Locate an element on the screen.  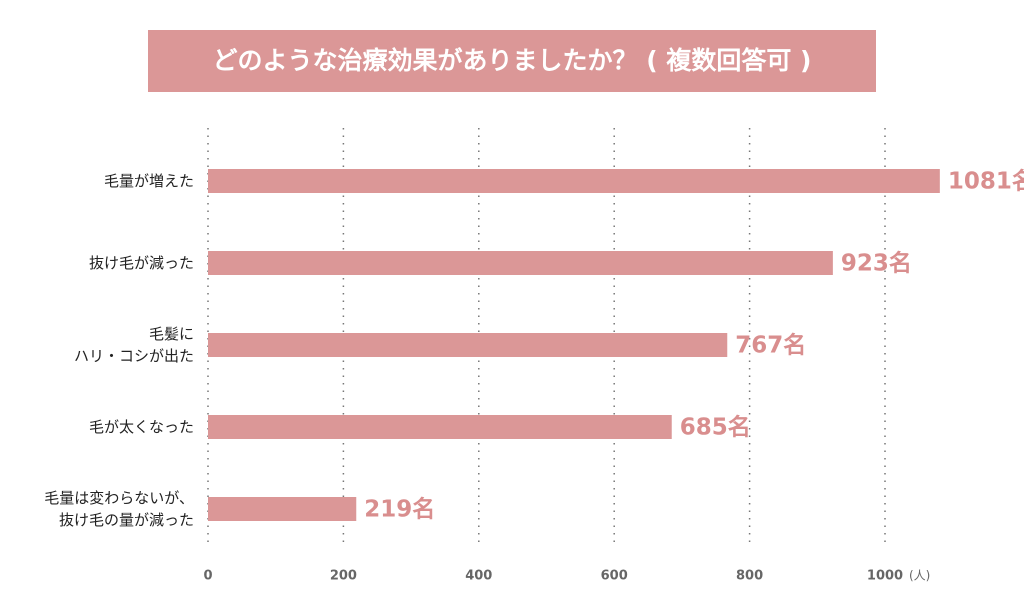
x-tick-label: 1000 is located at coordinates (885, 576).